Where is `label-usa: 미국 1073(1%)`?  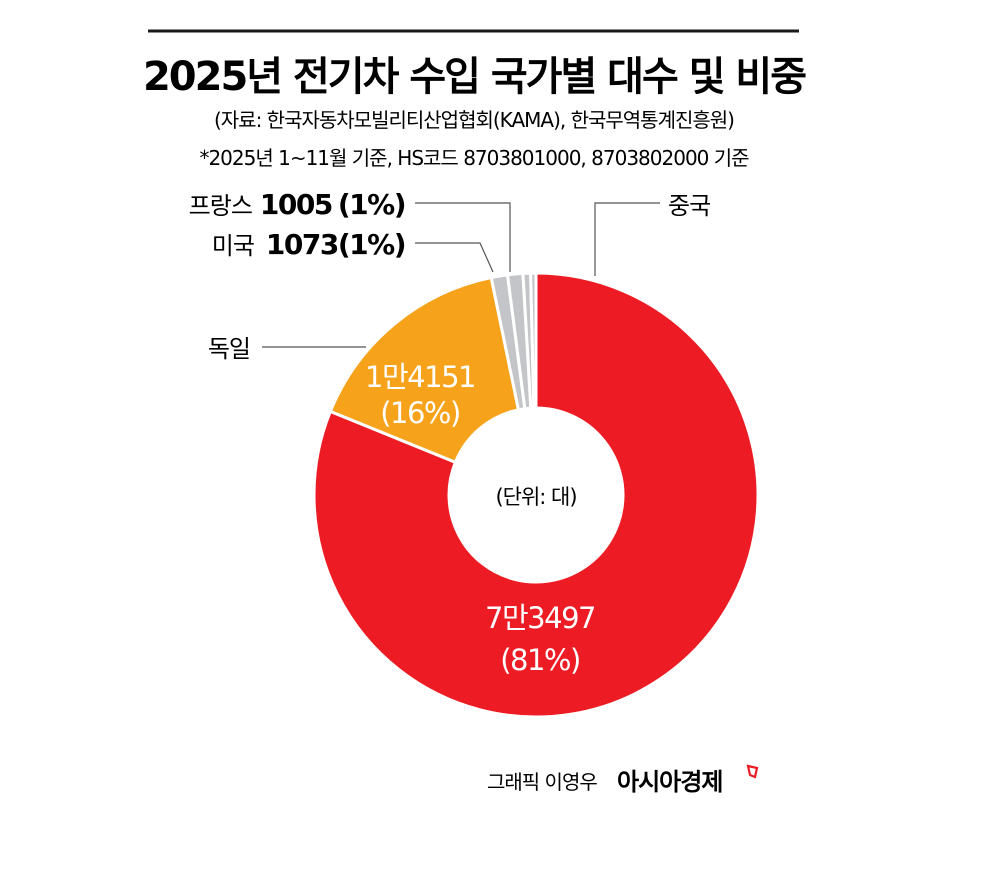
label-usa: 미국 1073(1%) is located at coordinates (308, 244).